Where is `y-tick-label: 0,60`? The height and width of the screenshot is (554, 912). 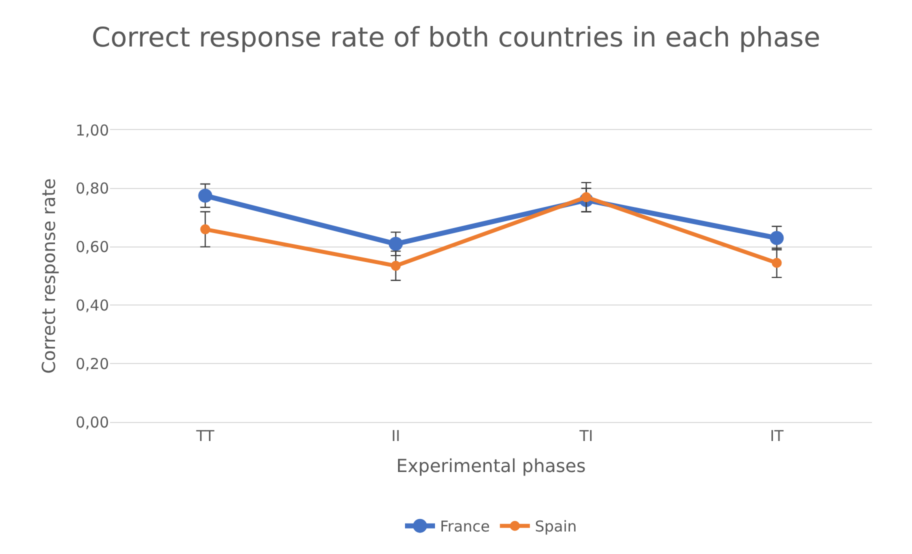 y-tick-label: 0,60 is located at coordinates (92, 247).